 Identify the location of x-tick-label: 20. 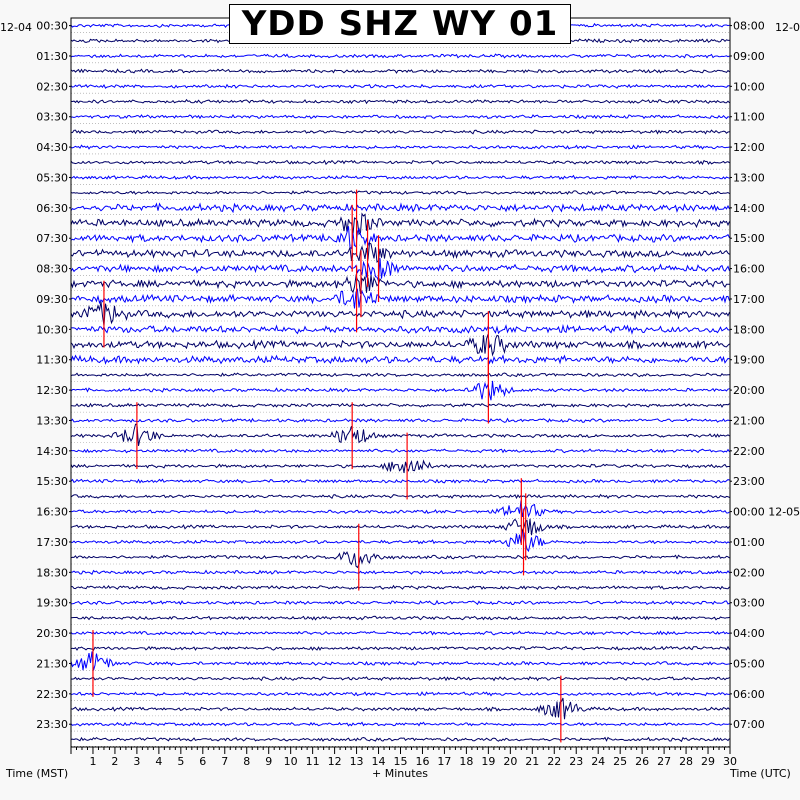
(510, 761).